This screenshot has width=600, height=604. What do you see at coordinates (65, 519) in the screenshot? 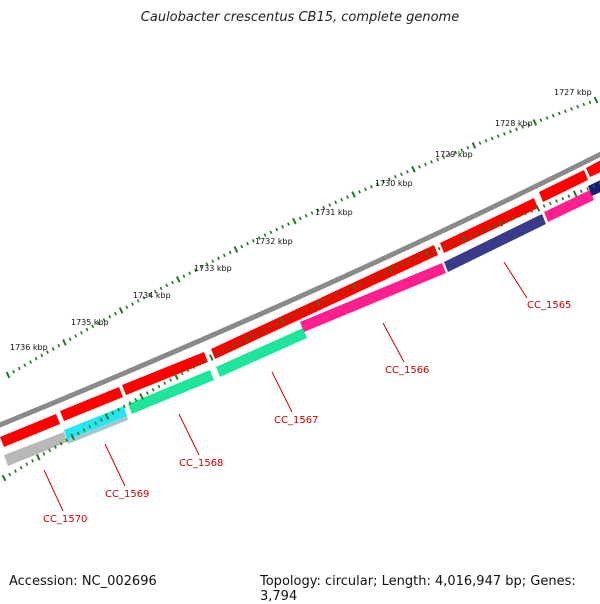
I see `gene-label: CC_1570` at bounding box center [65, 519].